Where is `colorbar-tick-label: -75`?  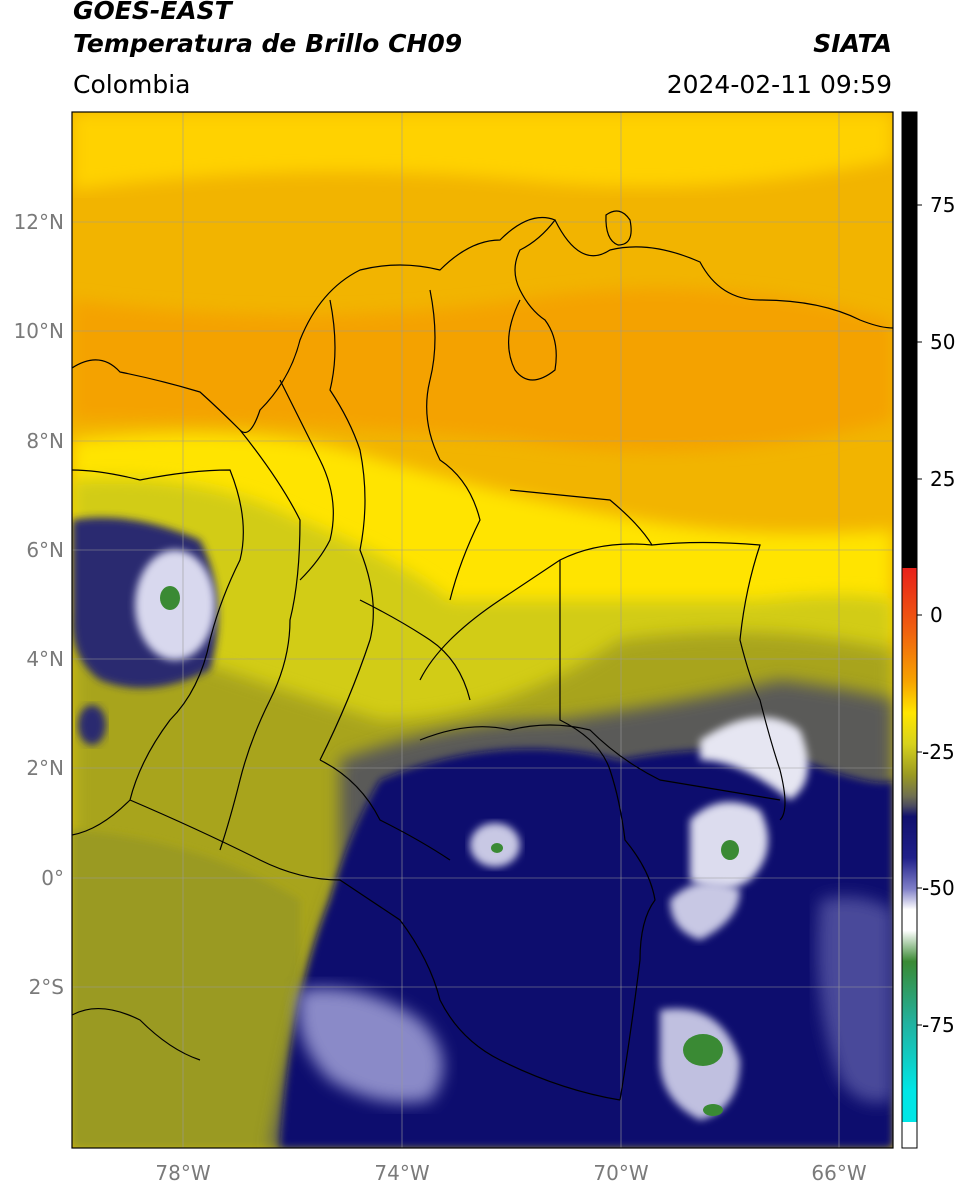 colorbar-tick-label: -75 is located at coordinates (938, 1025).